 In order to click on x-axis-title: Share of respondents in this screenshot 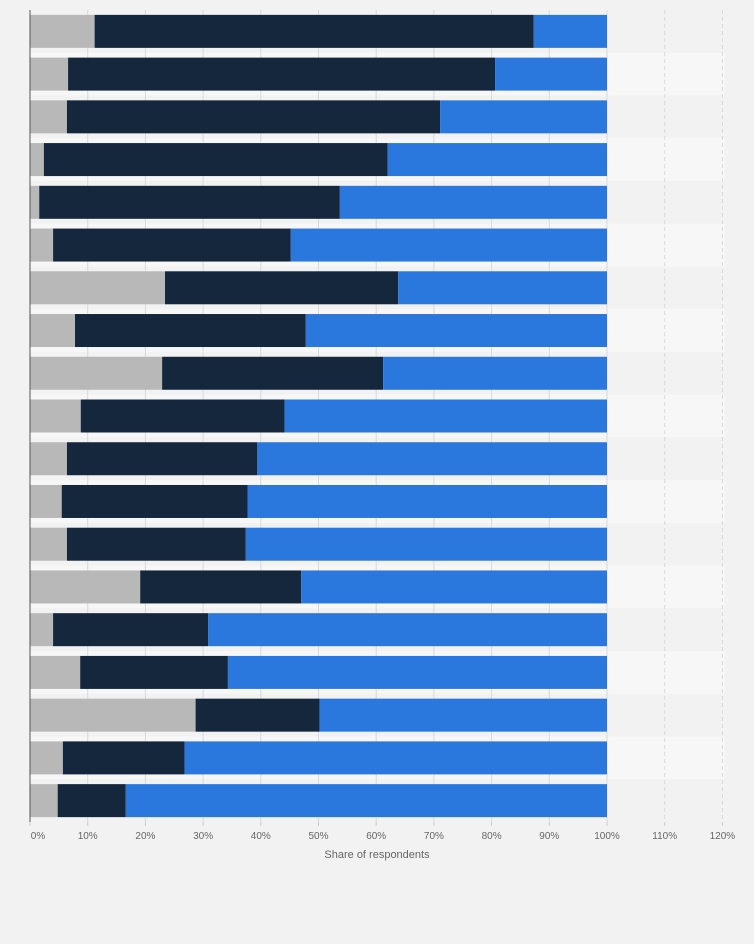, I will do `click(377, 855)`.